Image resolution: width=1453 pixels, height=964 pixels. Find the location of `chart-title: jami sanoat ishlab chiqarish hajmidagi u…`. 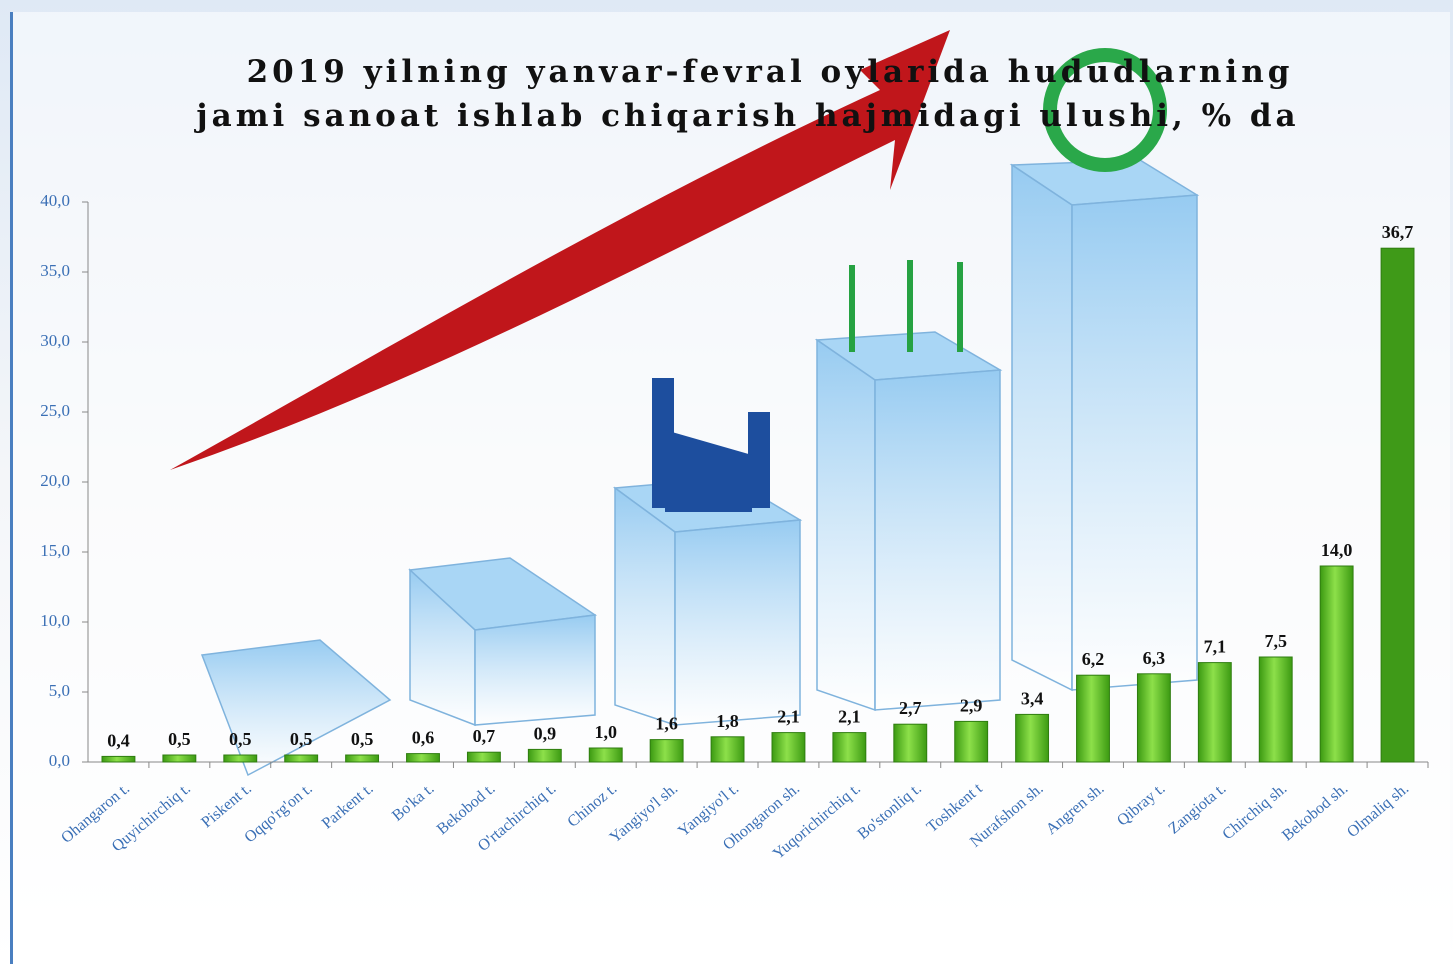

chart-title: jami sanoat ishlab chiqarish hajmidagi u… is located at coordinates (746, 116).